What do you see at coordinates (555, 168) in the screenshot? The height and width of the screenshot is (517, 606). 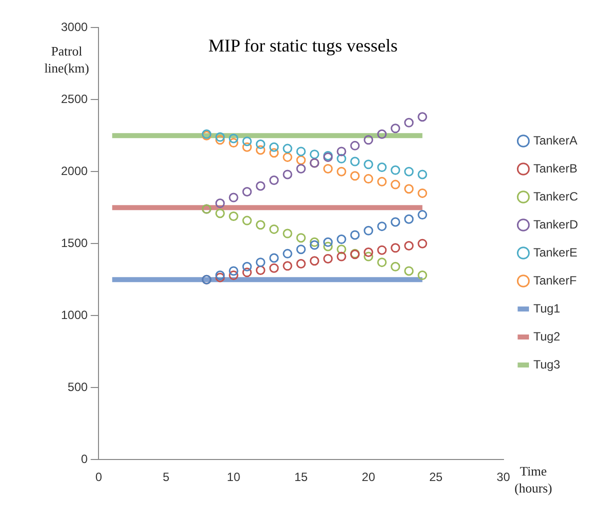 I see `legend-label: TankerB` at bounding box center [555, 168].